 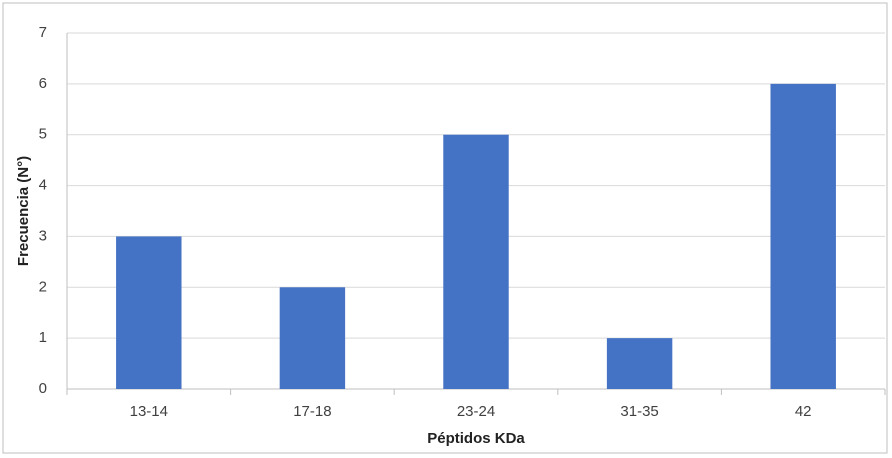 I want to click on x-tick-label: 23-24, so click(x=476, y=411).